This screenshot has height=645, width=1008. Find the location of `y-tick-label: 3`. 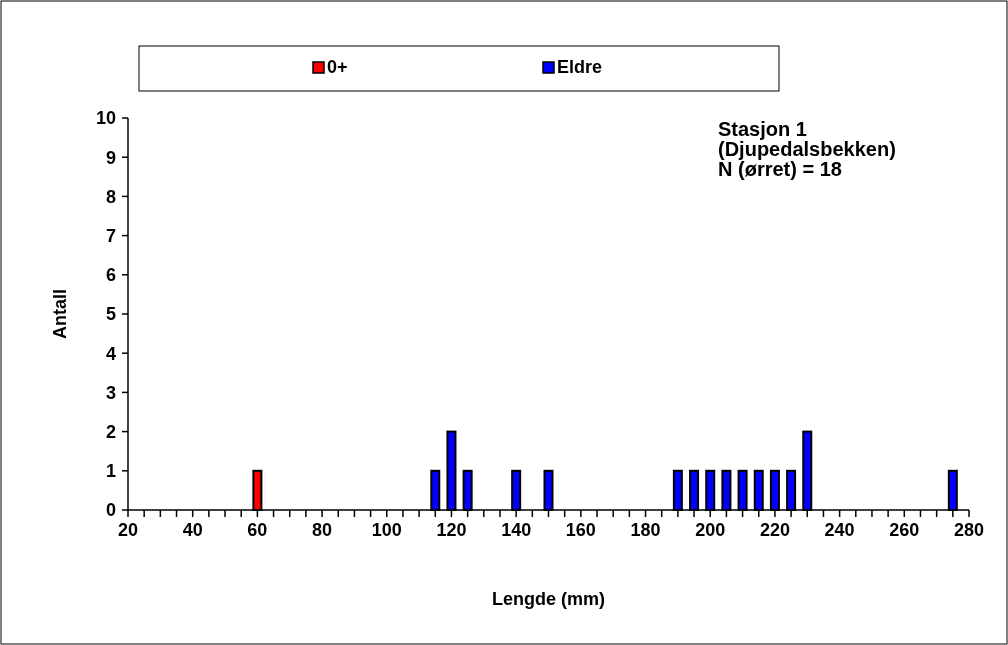

y-tick-label: 3 is located at coordinates (110, 392).